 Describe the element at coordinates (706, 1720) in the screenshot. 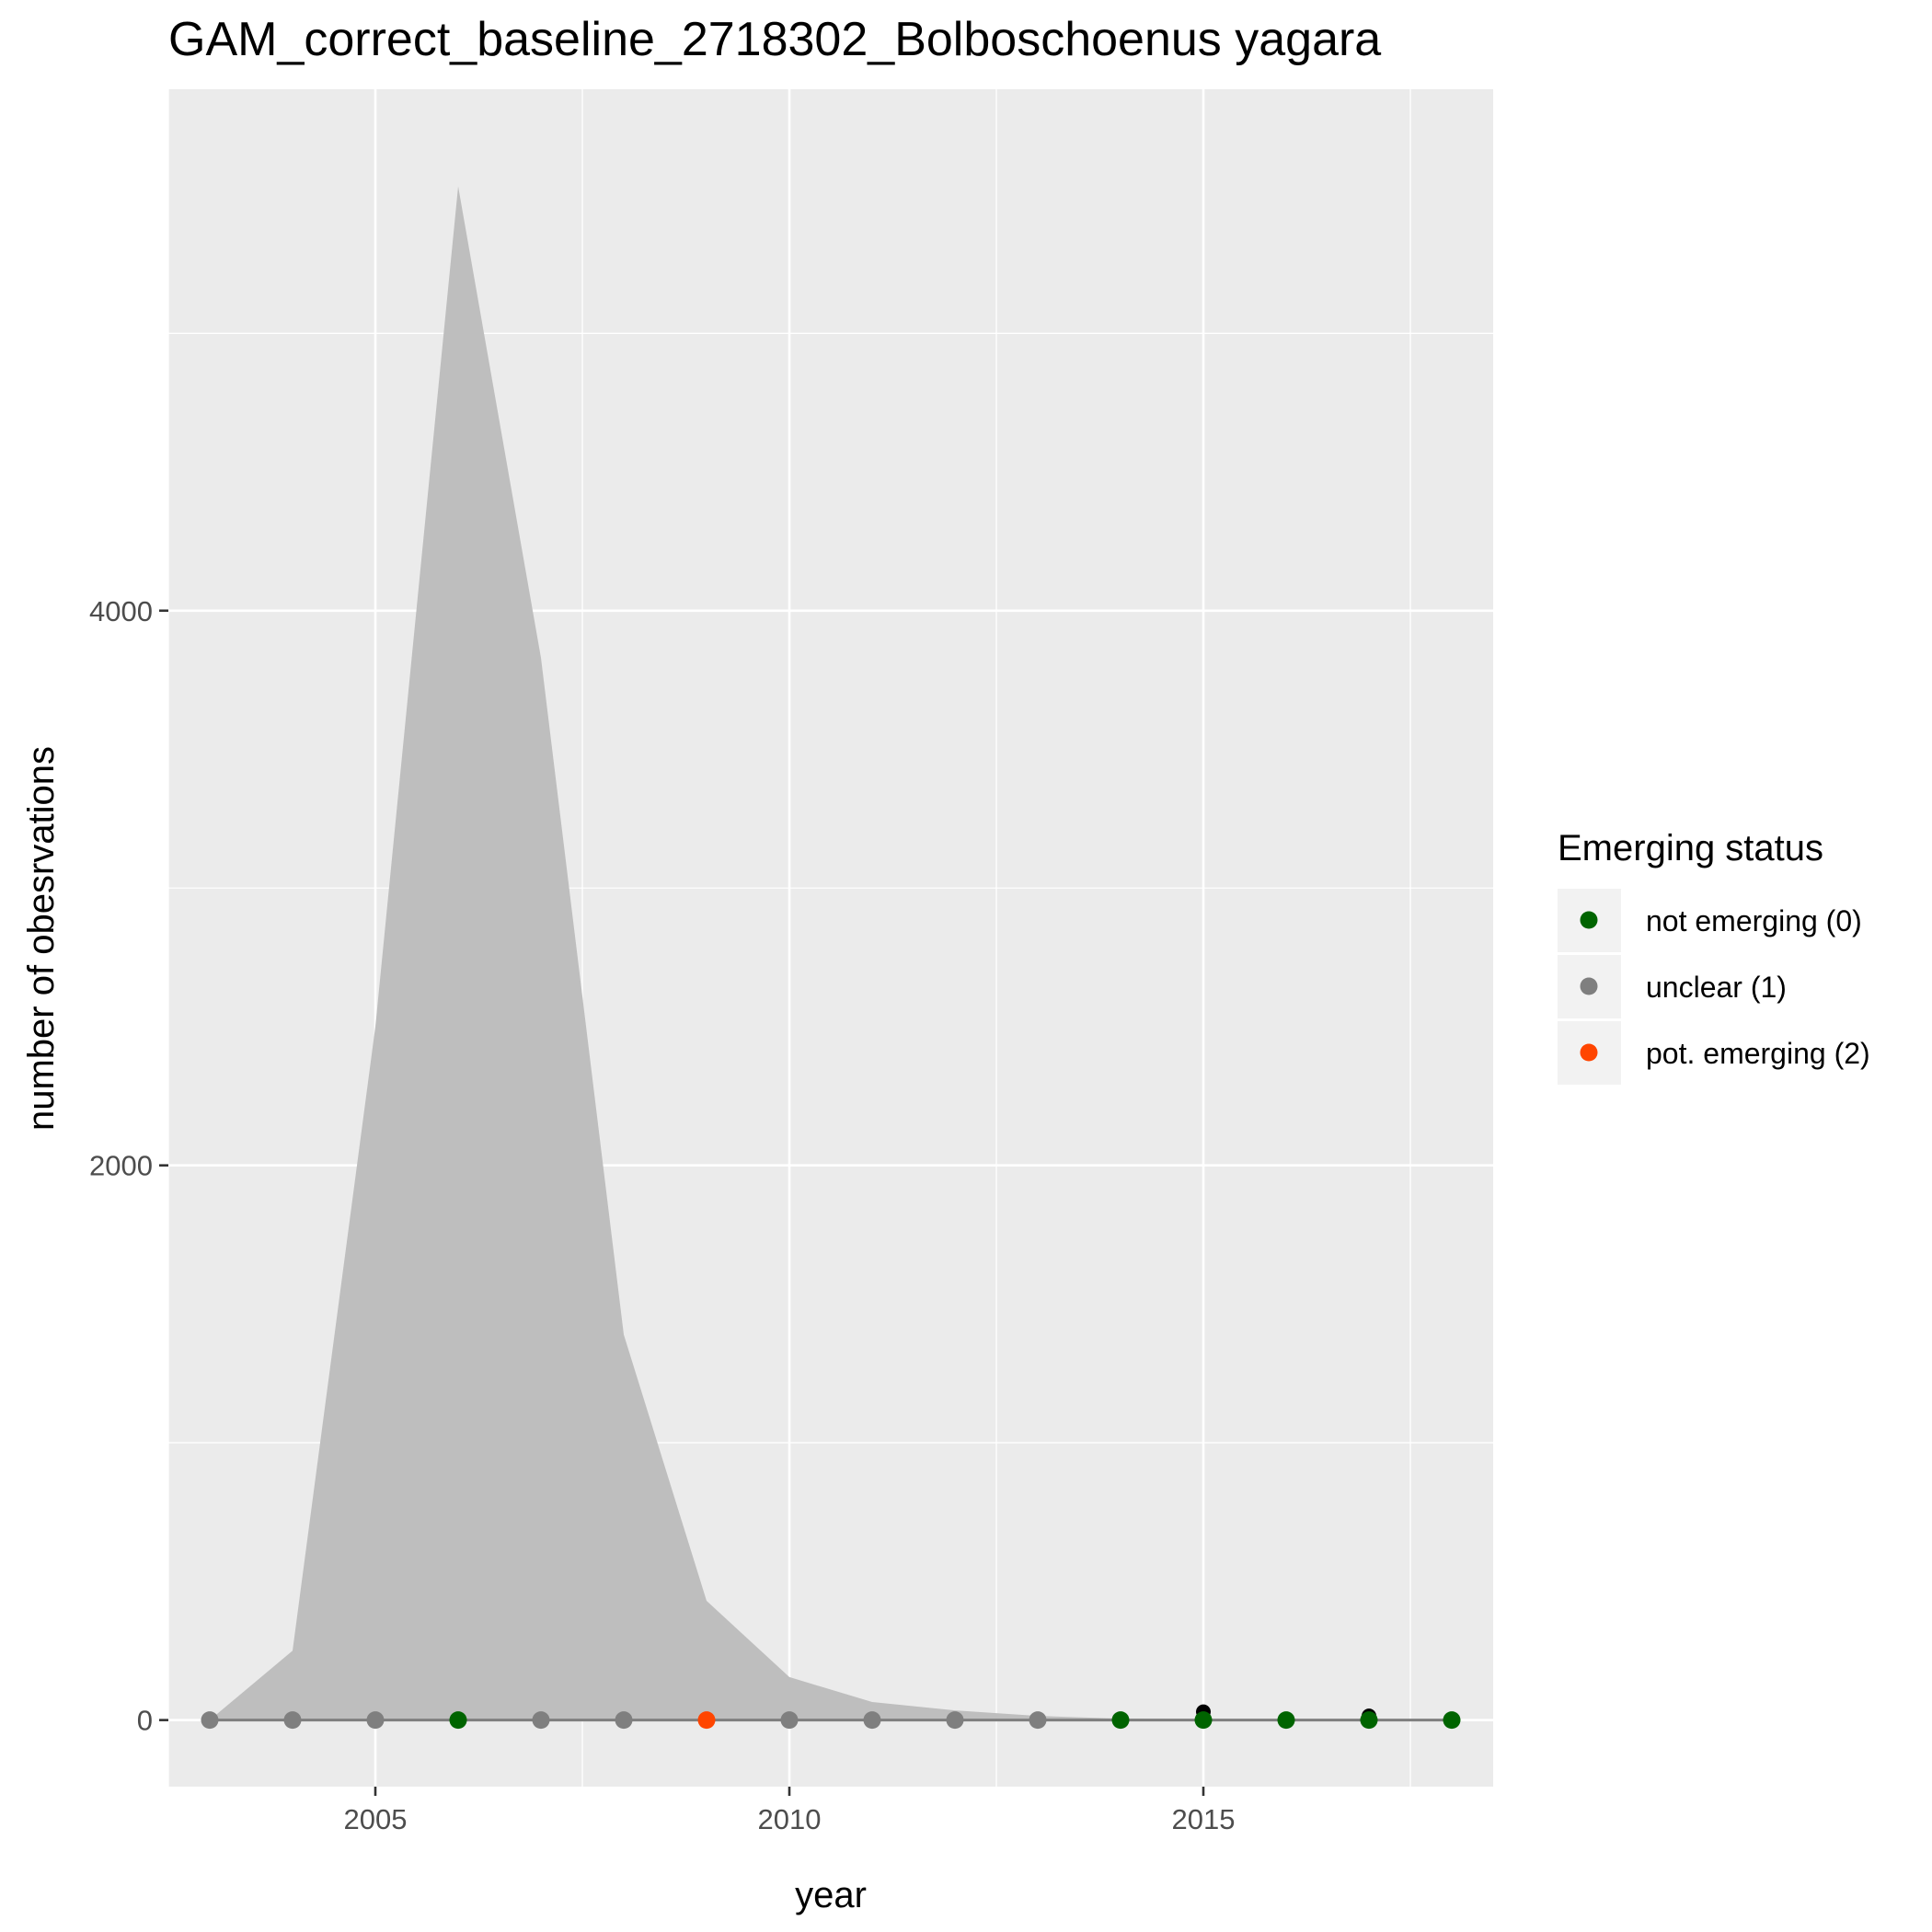

I see `status-point-pot-emerging` at that location.